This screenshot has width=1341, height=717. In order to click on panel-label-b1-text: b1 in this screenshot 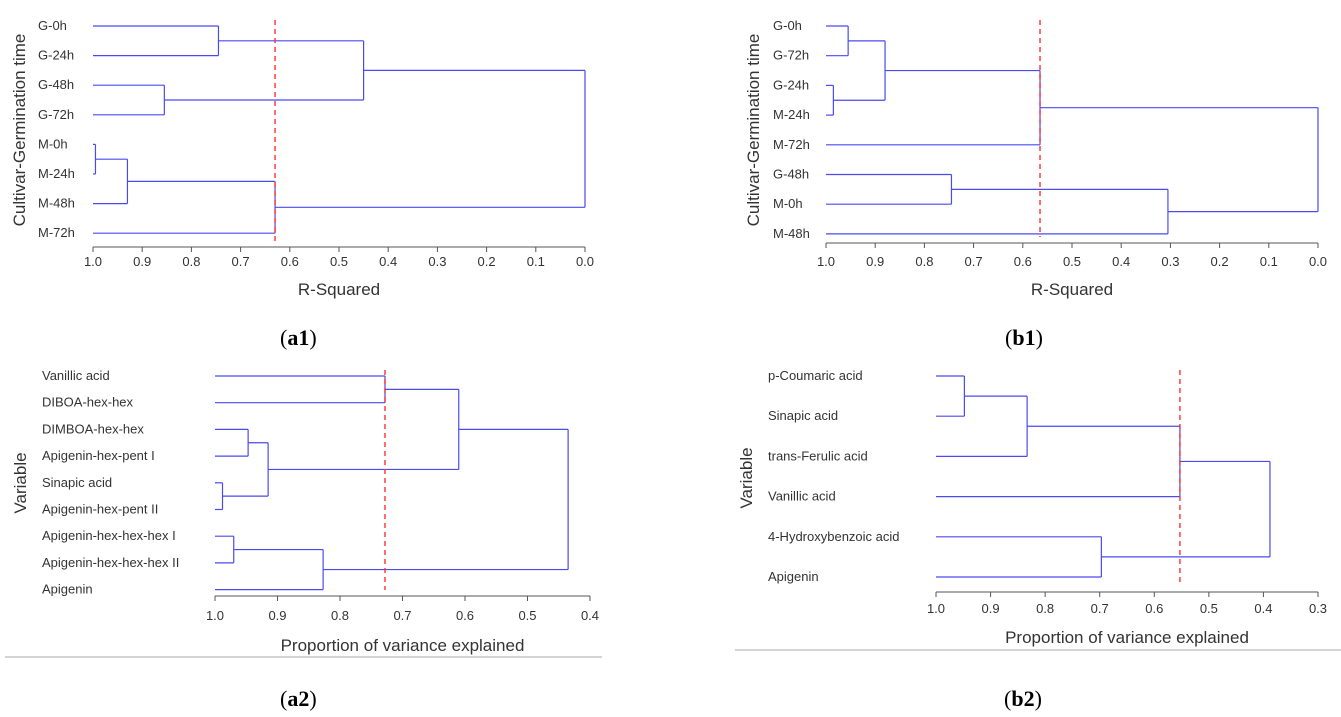, I will do `click(1023, 337)`.